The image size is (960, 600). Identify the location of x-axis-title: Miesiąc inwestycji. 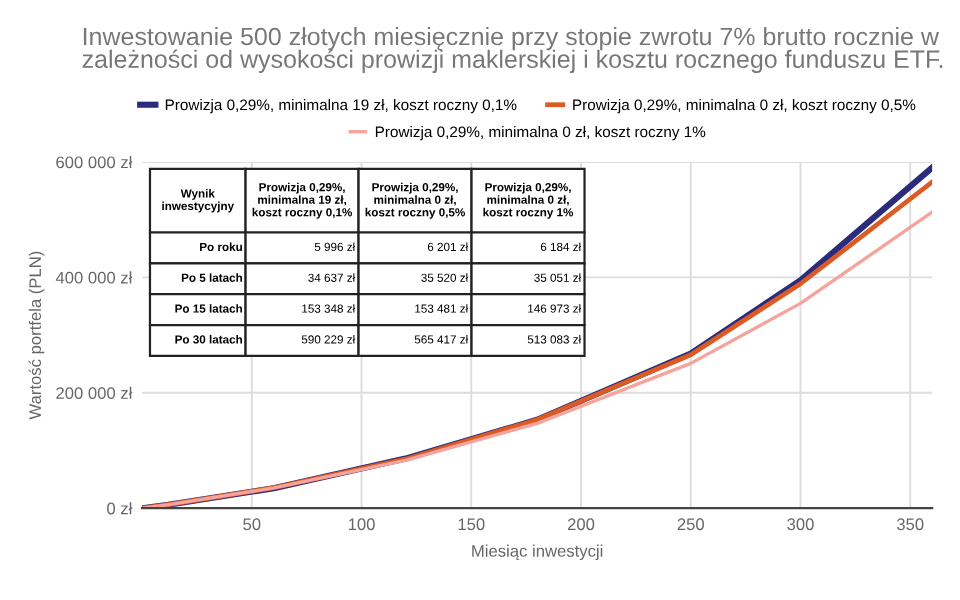
(537, 552).